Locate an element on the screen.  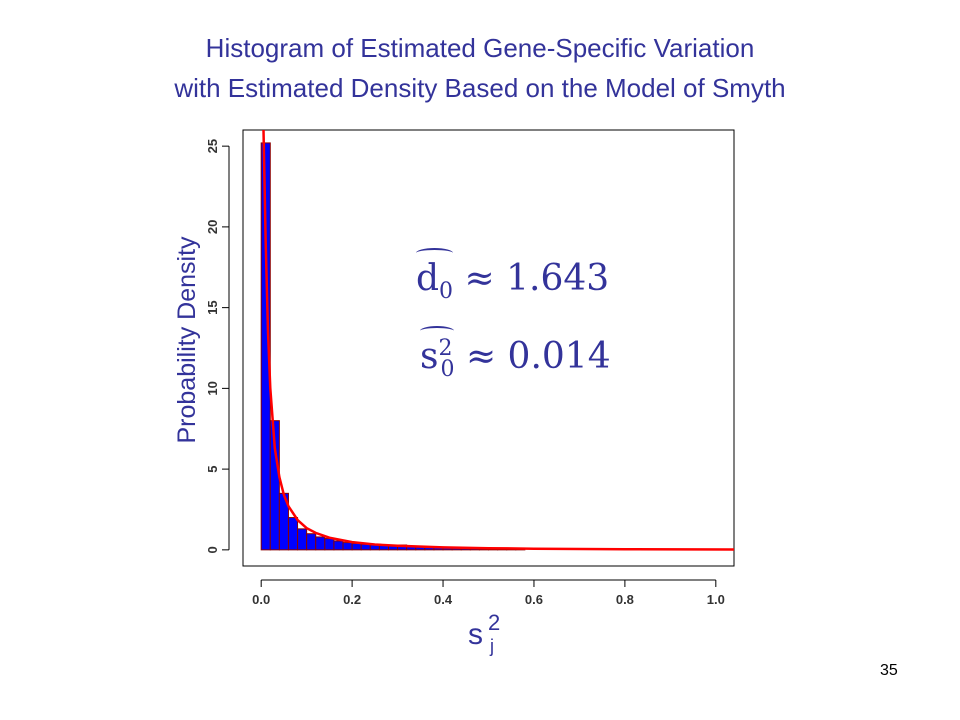
x-axis-label-symbol: s is located at coordinates (475, 634).